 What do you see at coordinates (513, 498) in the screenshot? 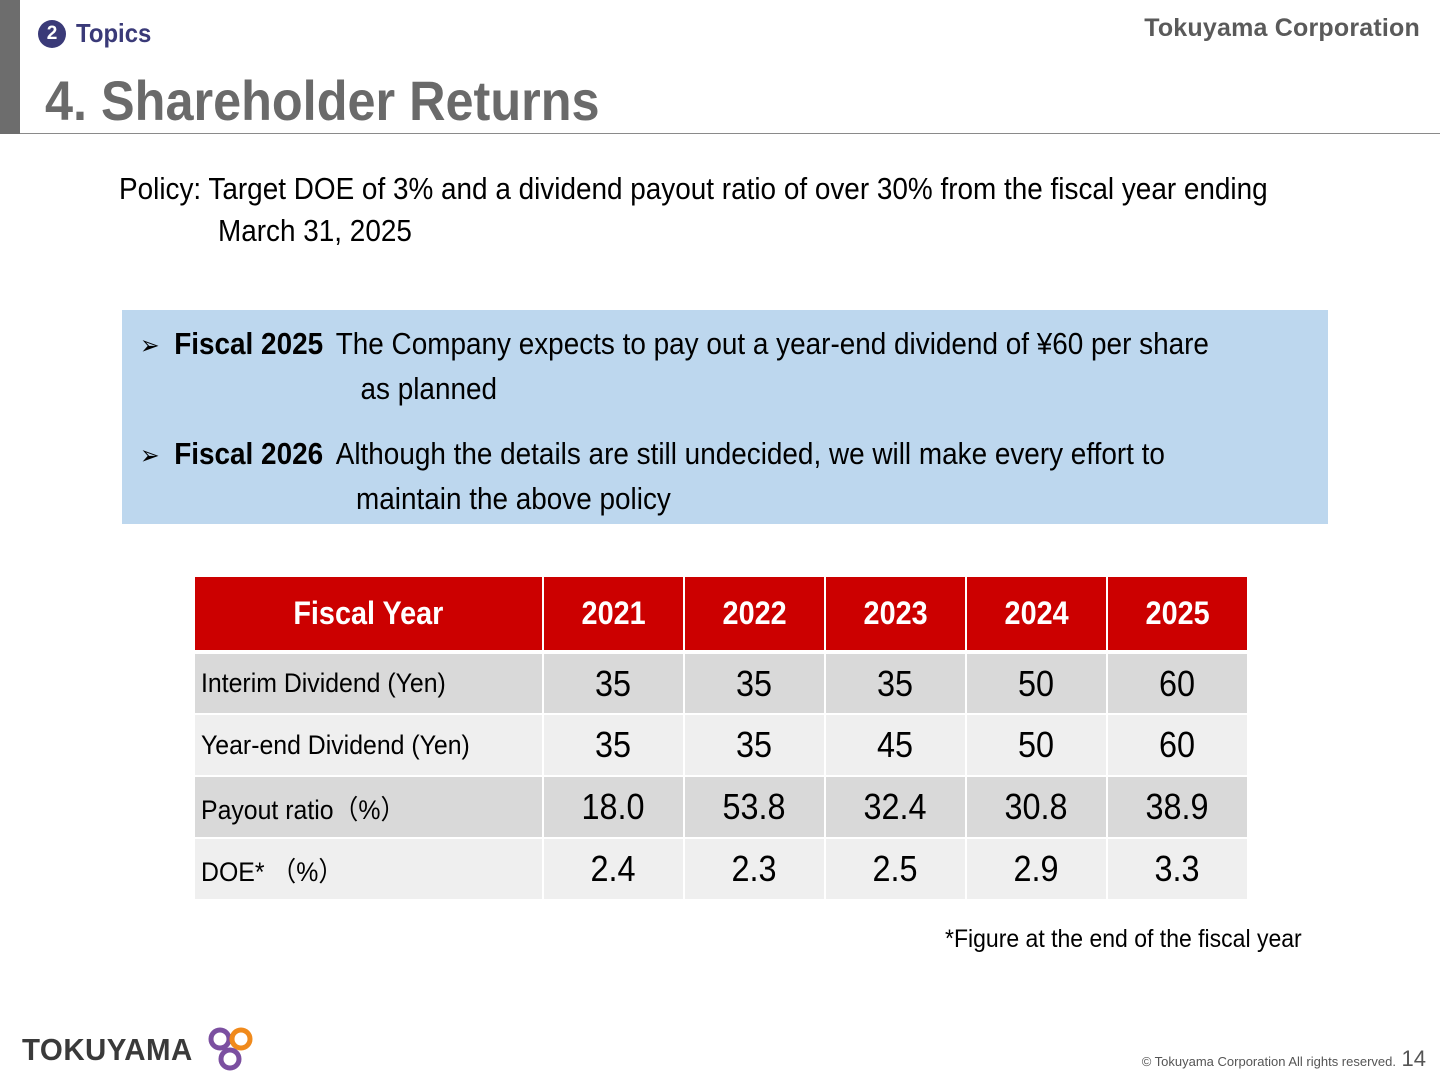
I see `highlight-text-continued: maintain the above policy` at bounding box center [513, 498].